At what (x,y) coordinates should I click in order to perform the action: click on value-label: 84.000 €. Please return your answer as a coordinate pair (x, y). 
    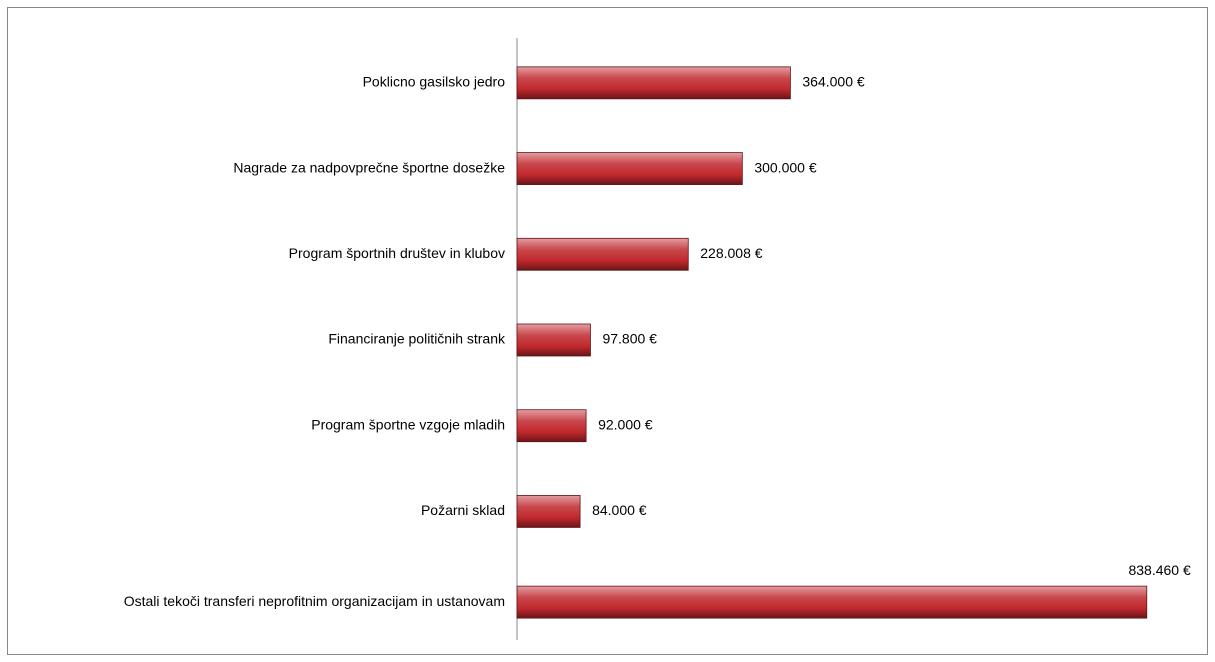
    Looking at the image, I should click on (619, 510).